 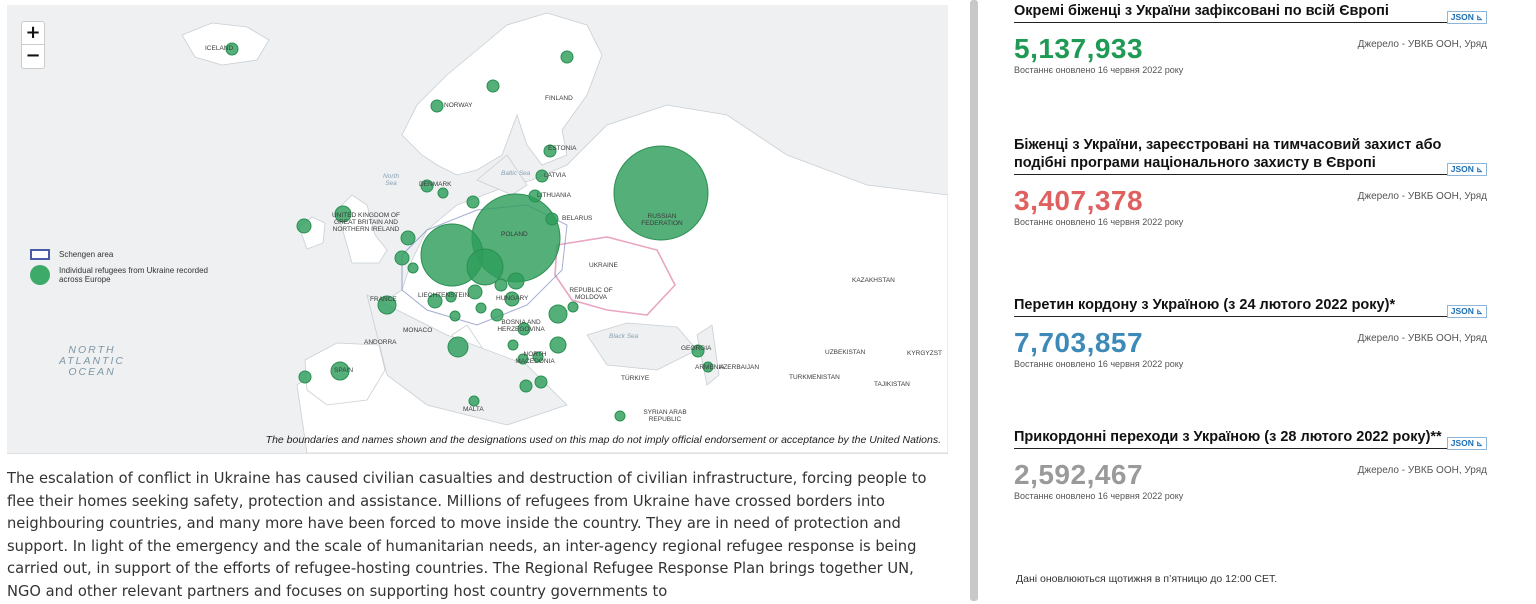 I want to click on bubble-belarus, so click(x=552, y=219).